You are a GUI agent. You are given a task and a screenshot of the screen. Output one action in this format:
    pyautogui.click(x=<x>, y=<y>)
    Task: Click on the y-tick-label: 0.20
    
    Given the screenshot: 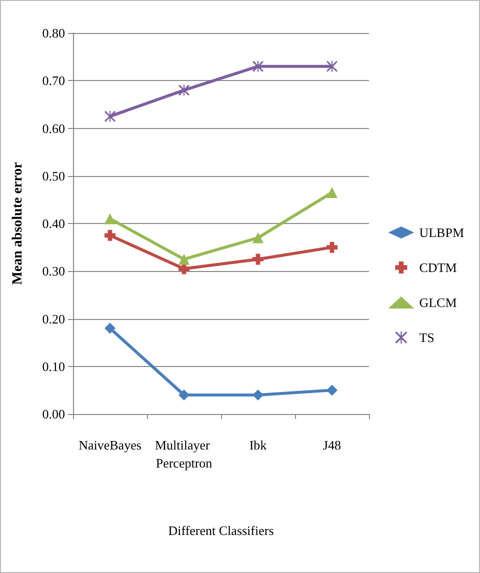 What is the action you would take?
    pyautogui.click(x=53, y=318)
    